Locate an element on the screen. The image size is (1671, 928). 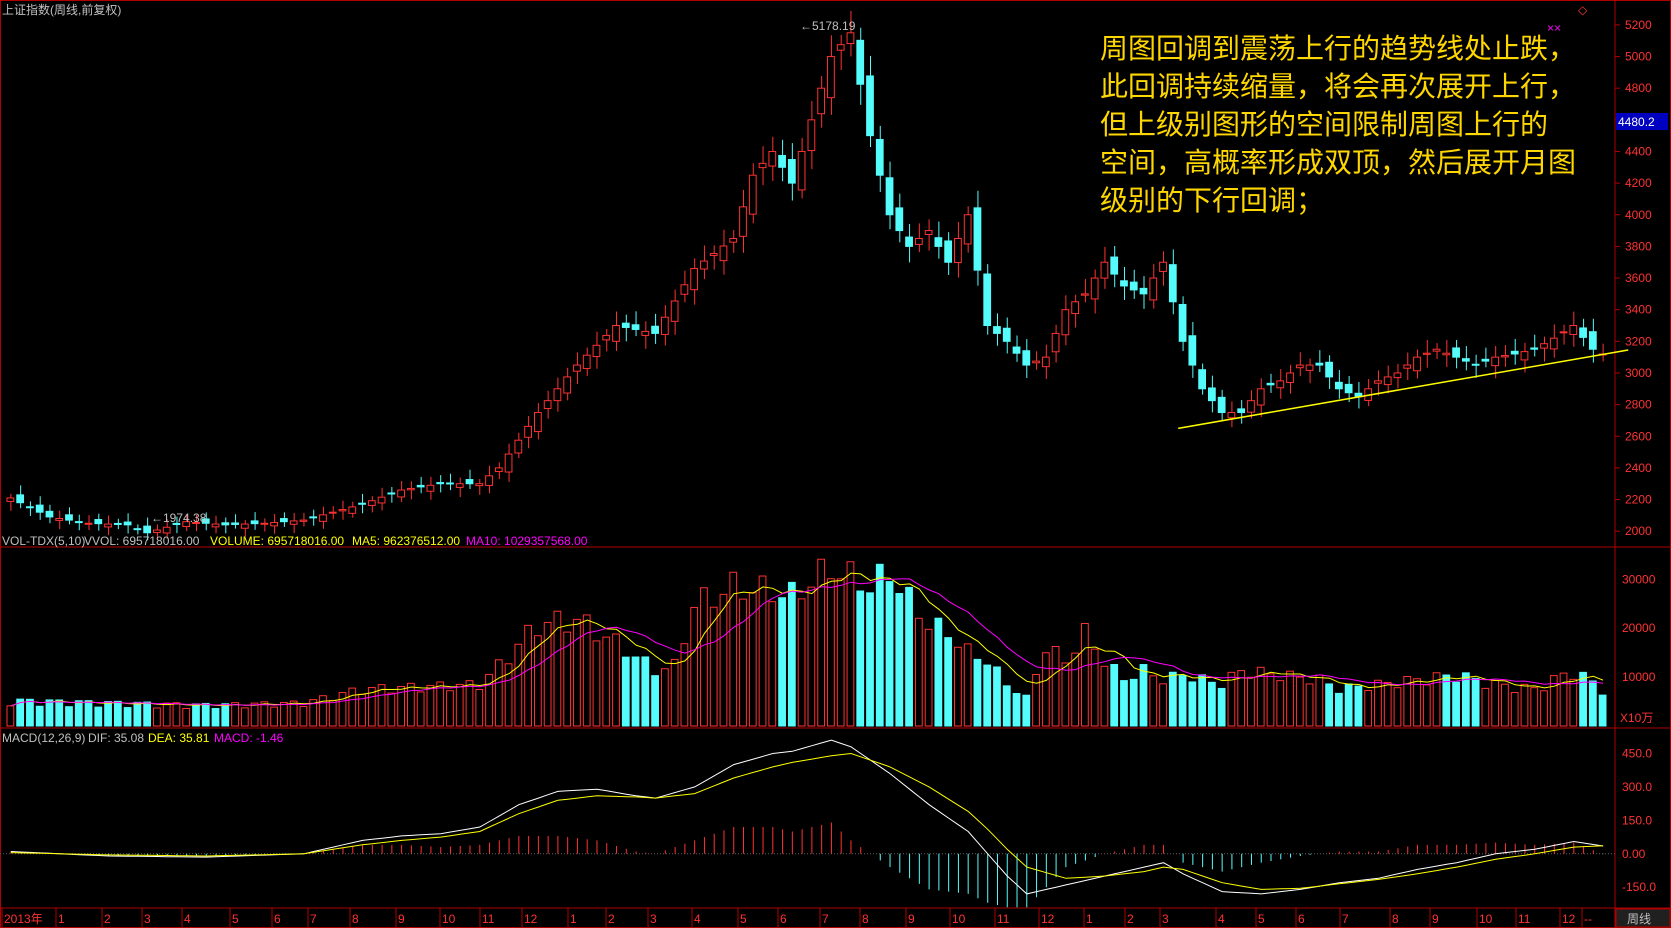
macd-y-tick-label: 0.00 is located at coordinates (1634, 854).